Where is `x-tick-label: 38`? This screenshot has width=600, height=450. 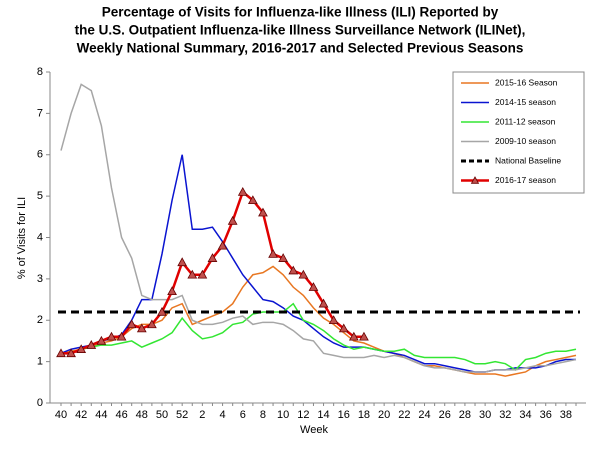 x-tick-label: 38 is located at coordinates (566, 415).